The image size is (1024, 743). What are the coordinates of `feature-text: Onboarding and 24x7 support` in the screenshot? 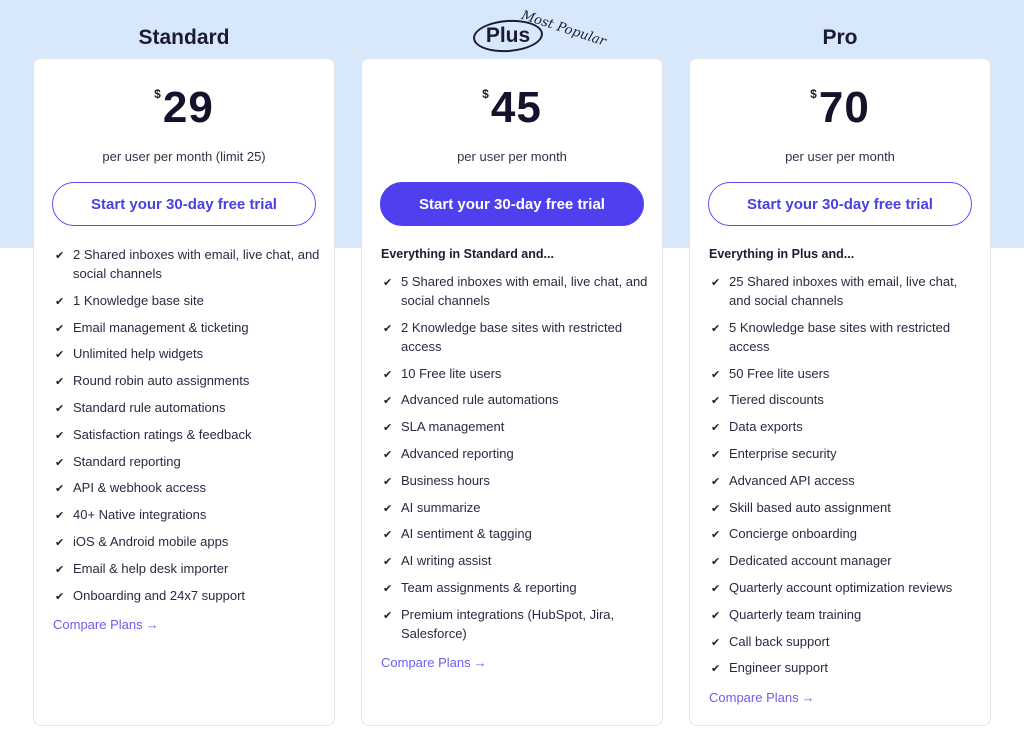 It's located at (159, 595).